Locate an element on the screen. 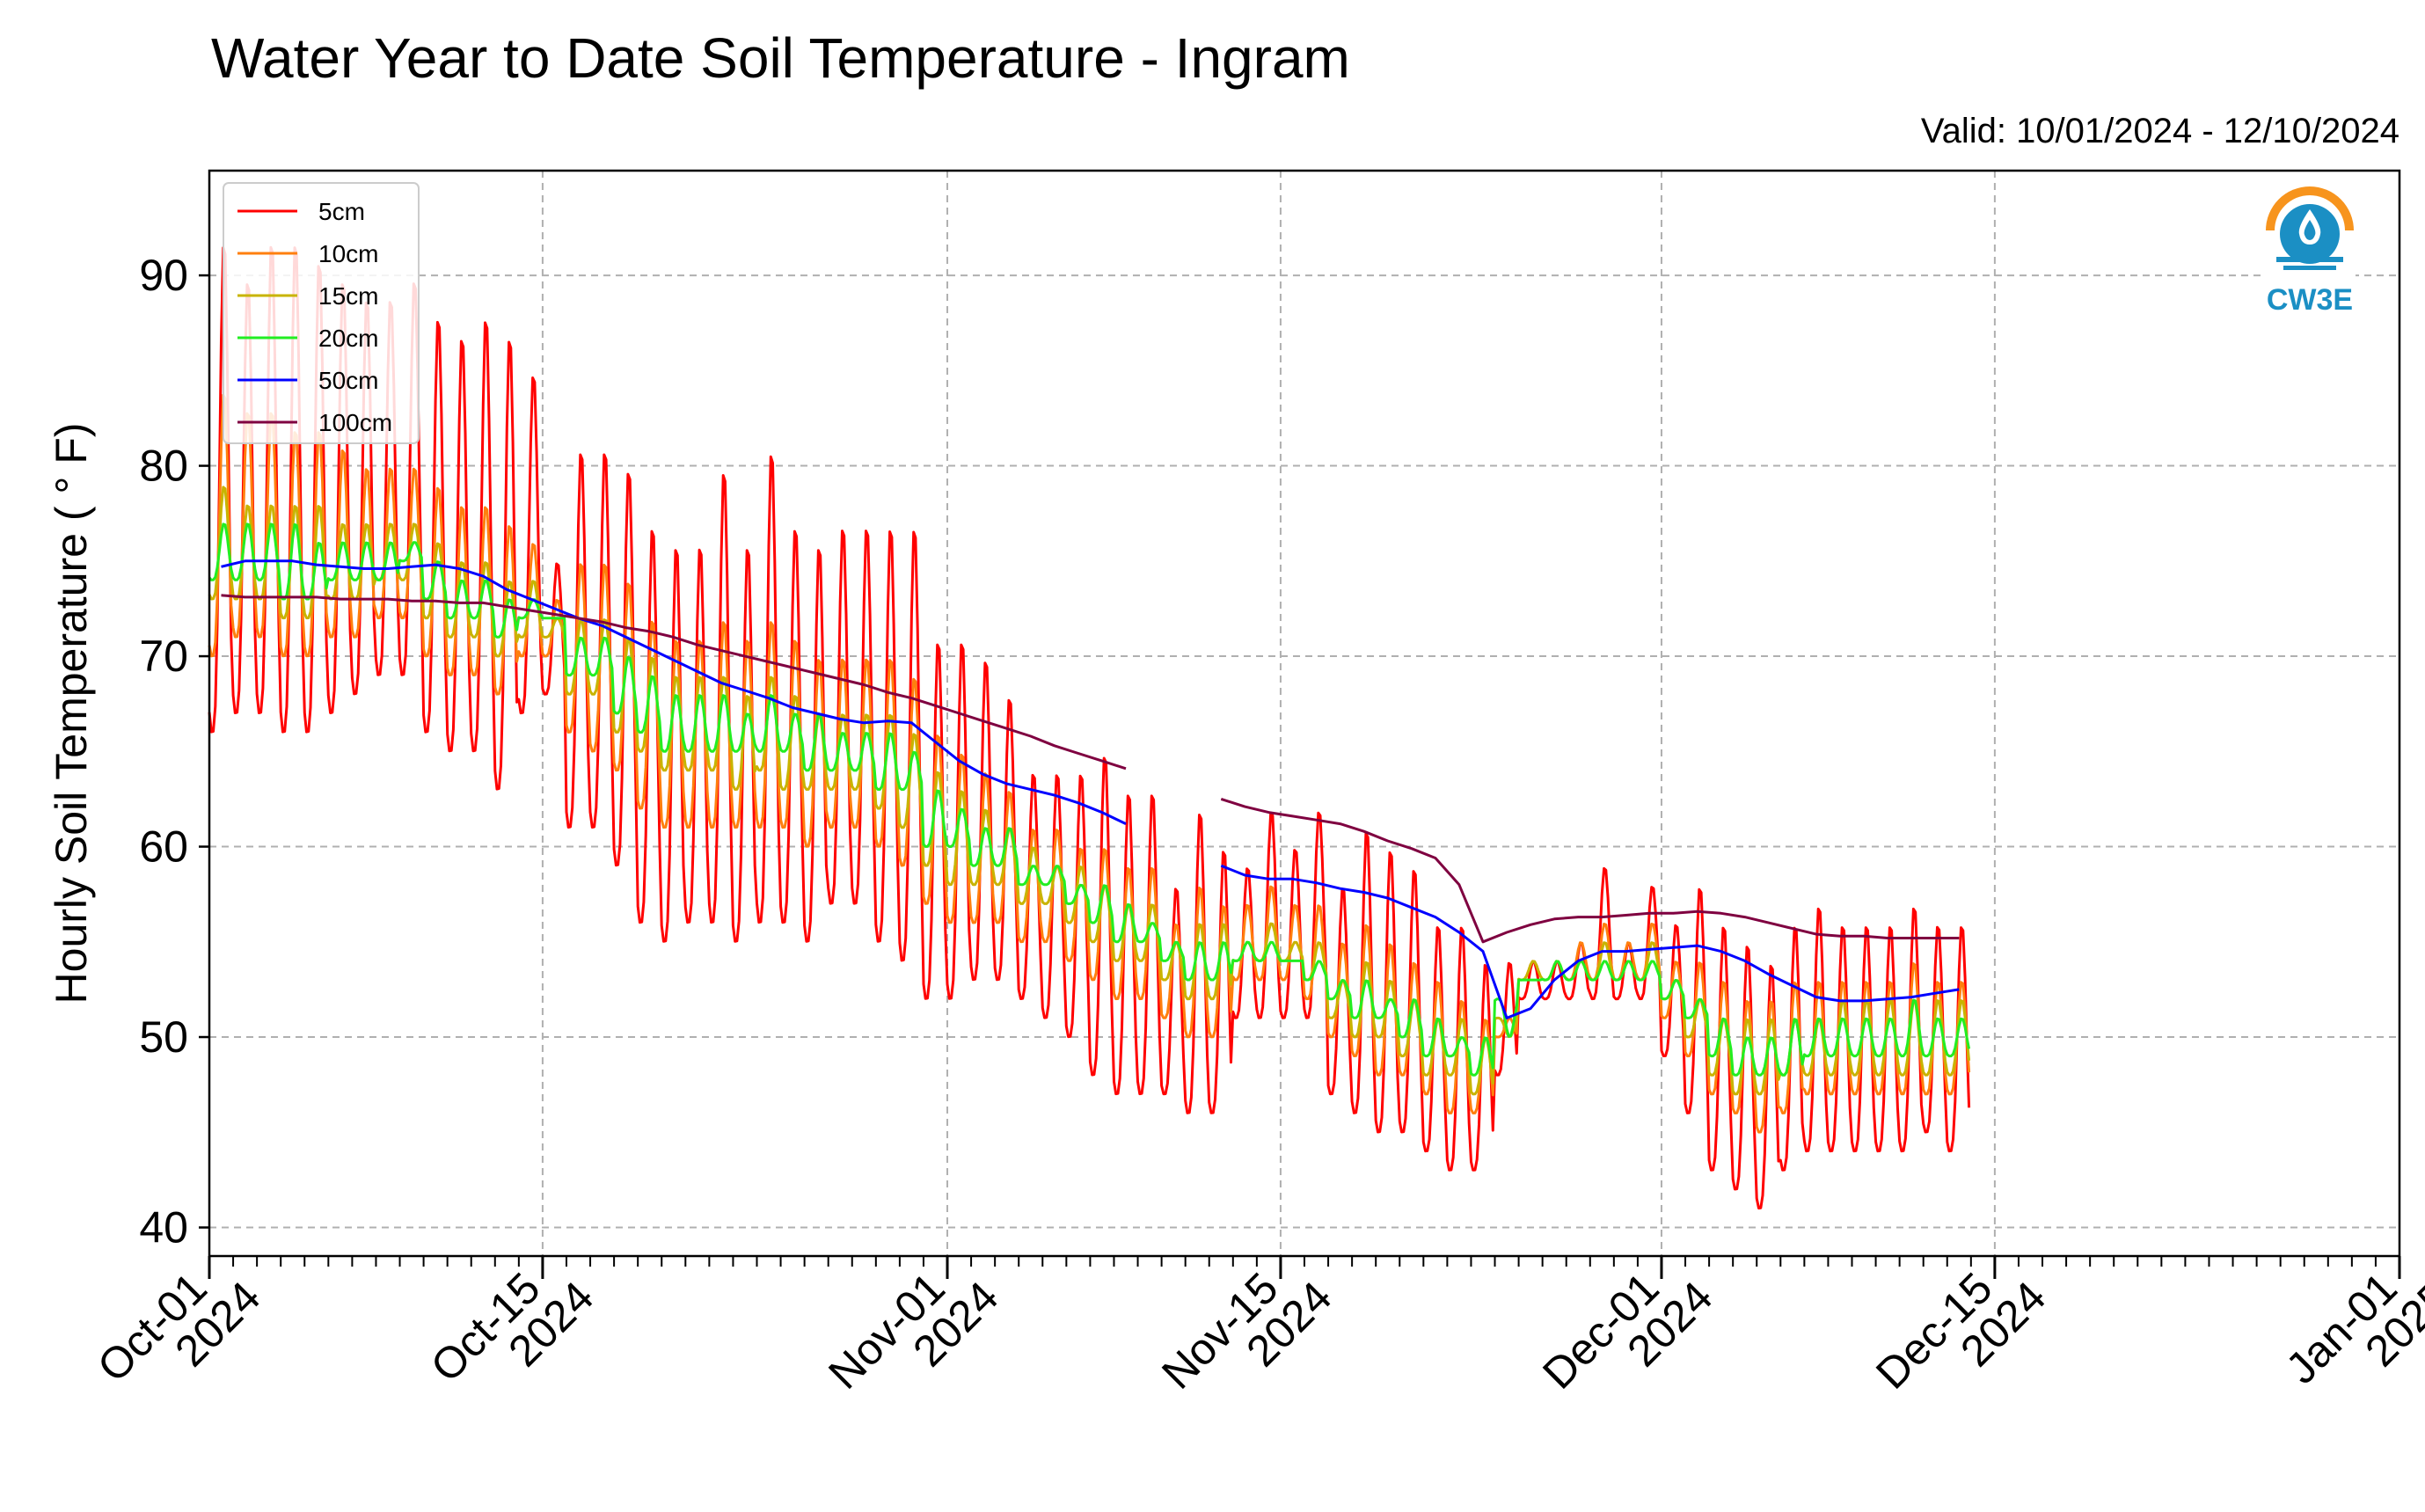 The image size is (2425, 1512). legend-label-20cm: 20cm is located at coordinates (348, 338).